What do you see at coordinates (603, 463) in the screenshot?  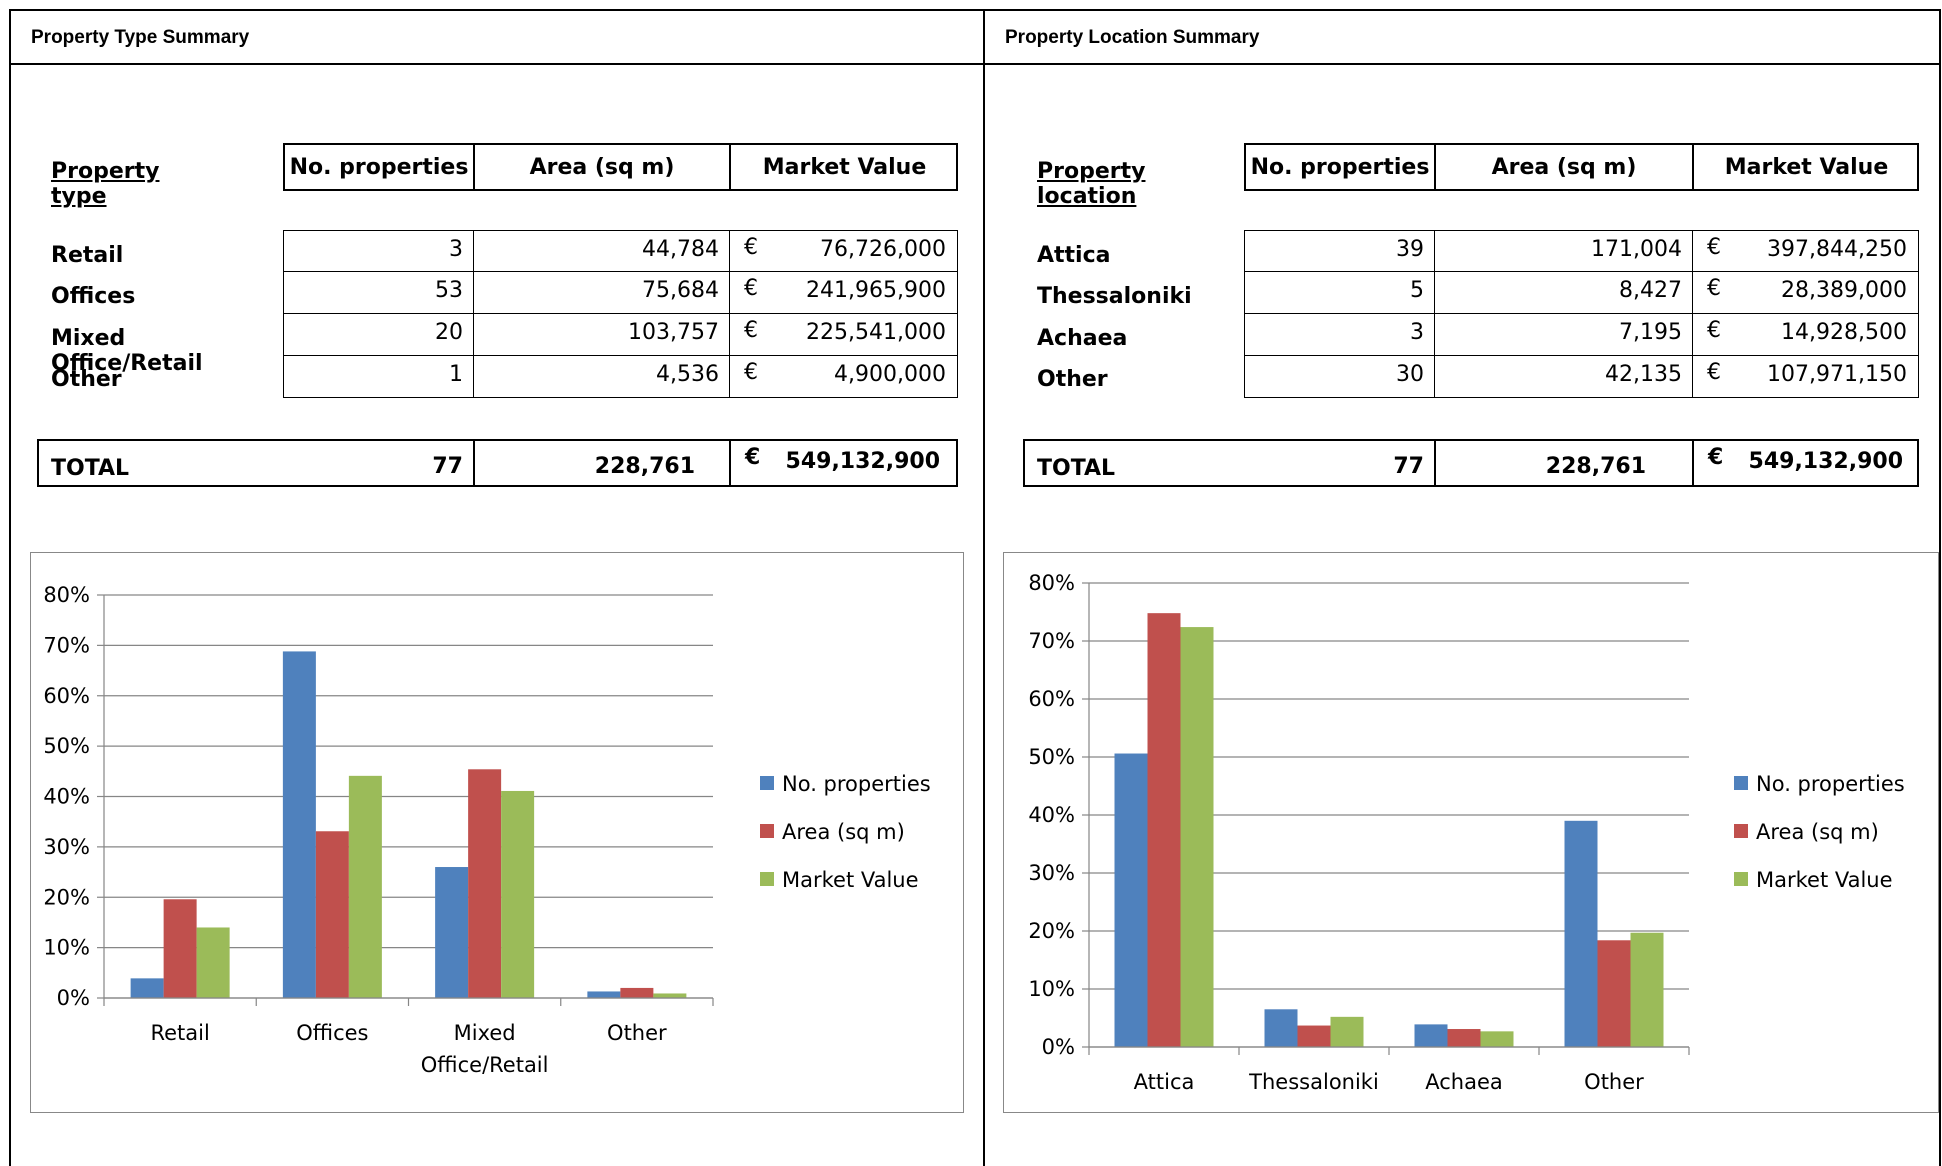 I see `total-area: 228,761` at bounding box center [603, 463].